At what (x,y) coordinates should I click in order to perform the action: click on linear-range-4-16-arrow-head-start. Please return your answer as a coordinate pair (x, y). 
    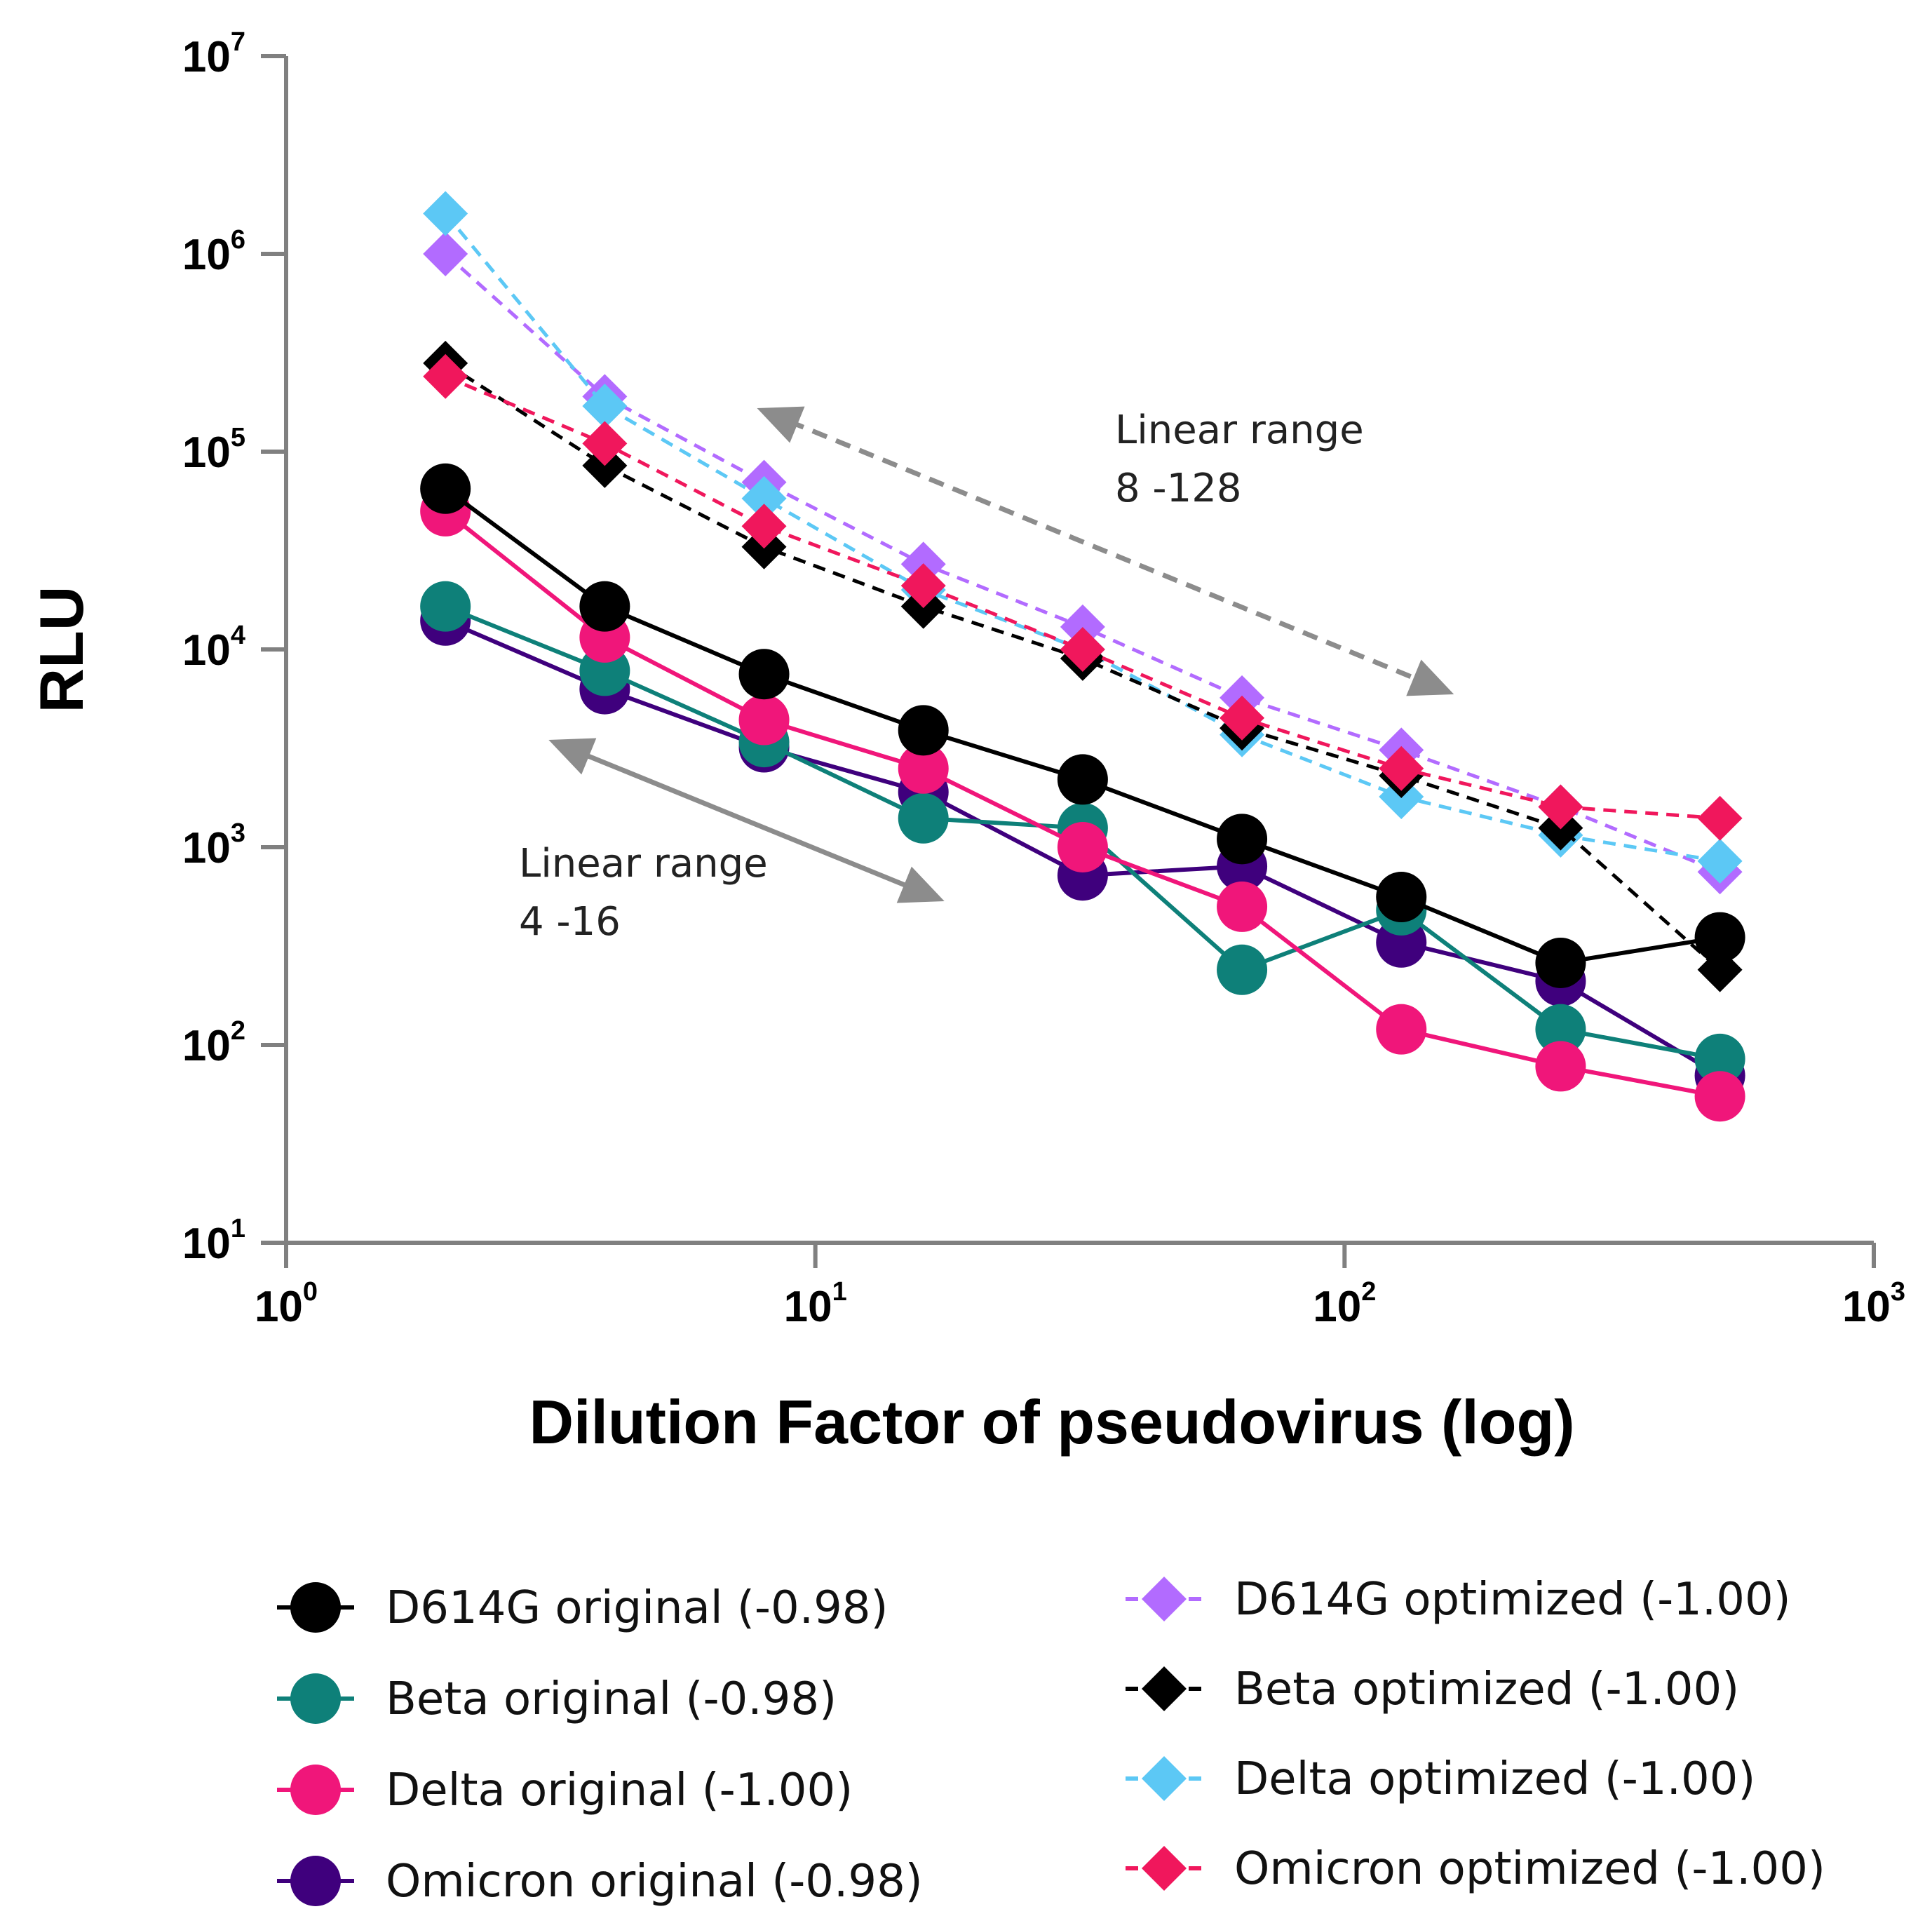
    Looking at the image, I should click on (572, 756).